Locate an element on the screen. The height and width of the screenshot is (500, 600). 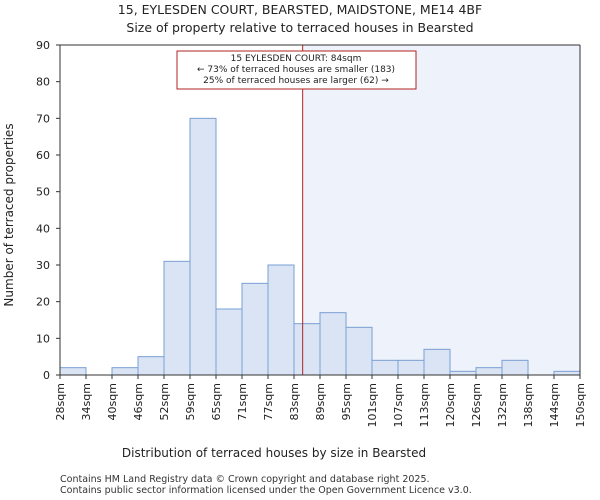
y-tick-label: 10 is located at coordinates (43, 338).